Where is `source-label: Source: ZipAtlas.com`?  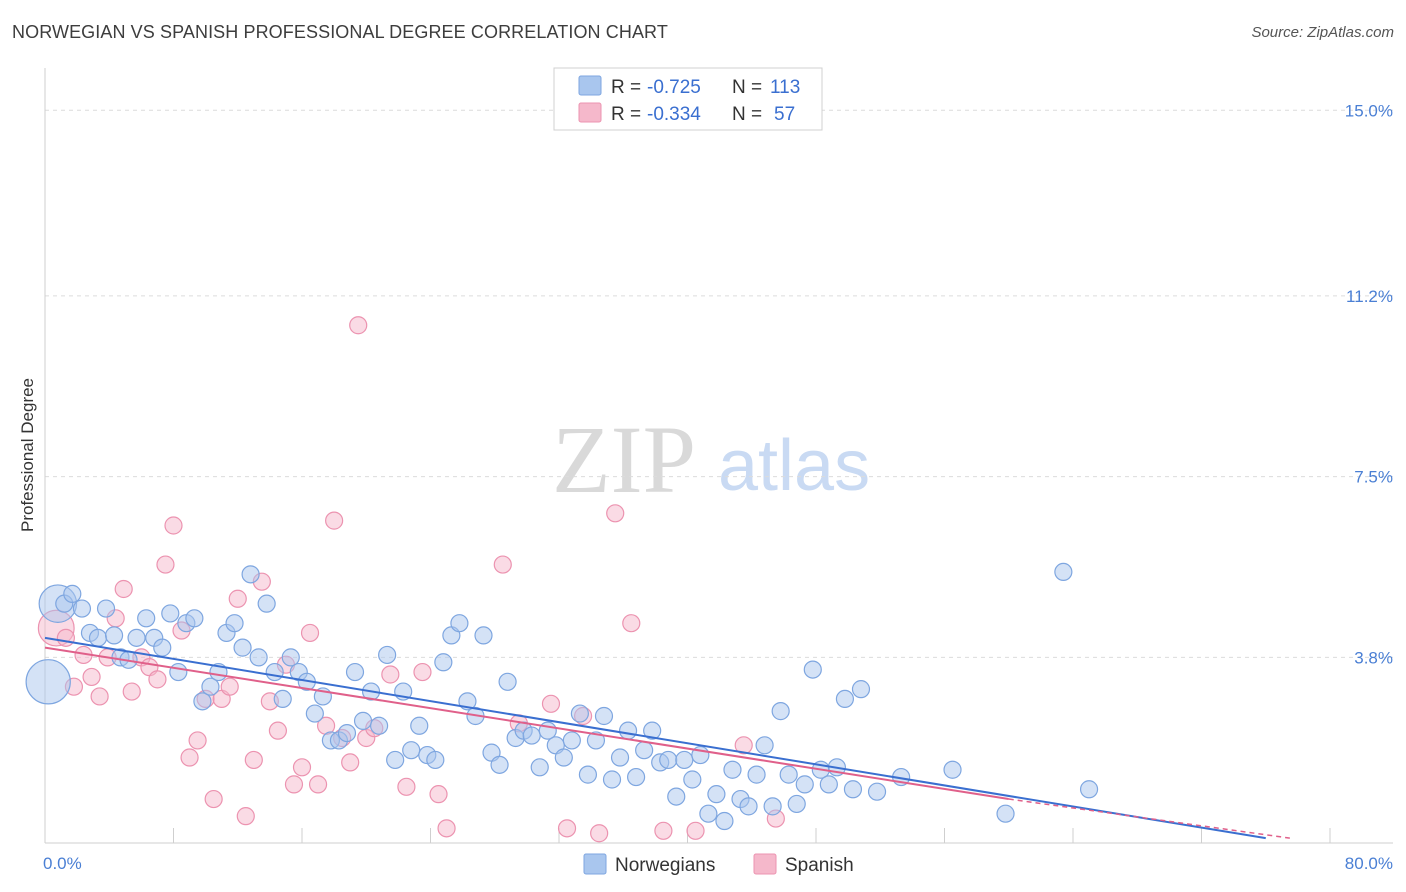
source-label: Source: ZipAtlas.com is located at coordinates (1322, 32).